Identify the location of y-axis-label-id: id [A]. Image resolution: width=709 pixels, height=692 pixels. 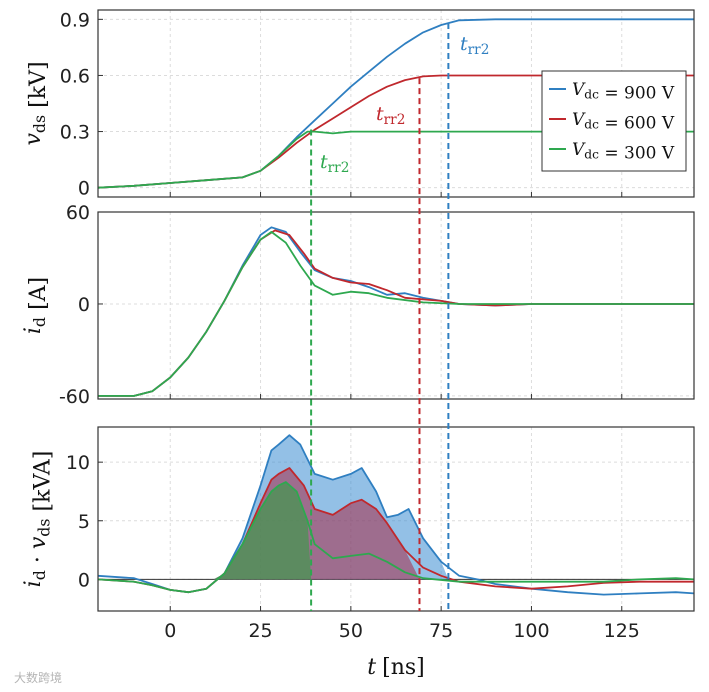
(36, 305).